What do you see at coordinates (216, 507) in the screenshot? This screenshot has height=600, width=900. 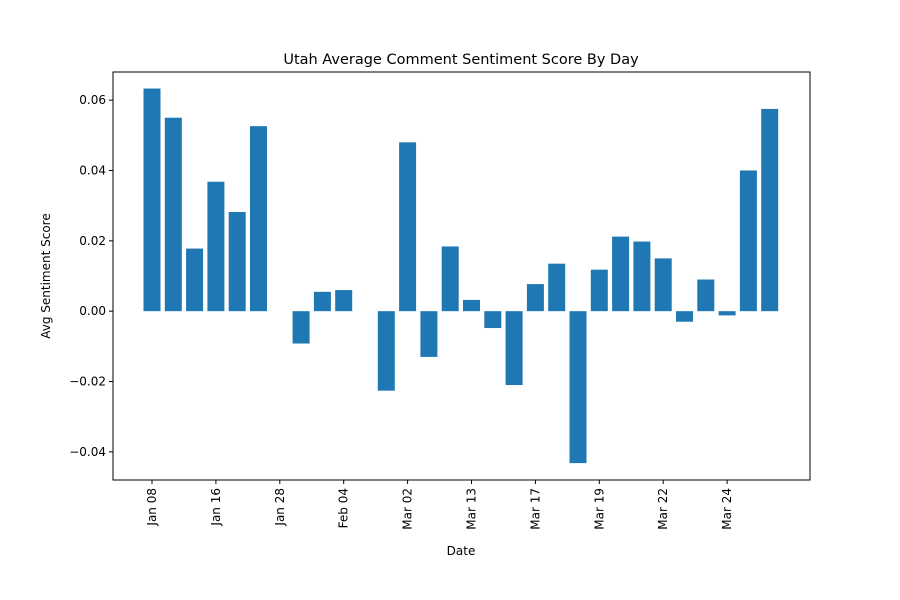 I see `x-tick-label: Jan 16` at bounding box center [216, 507].